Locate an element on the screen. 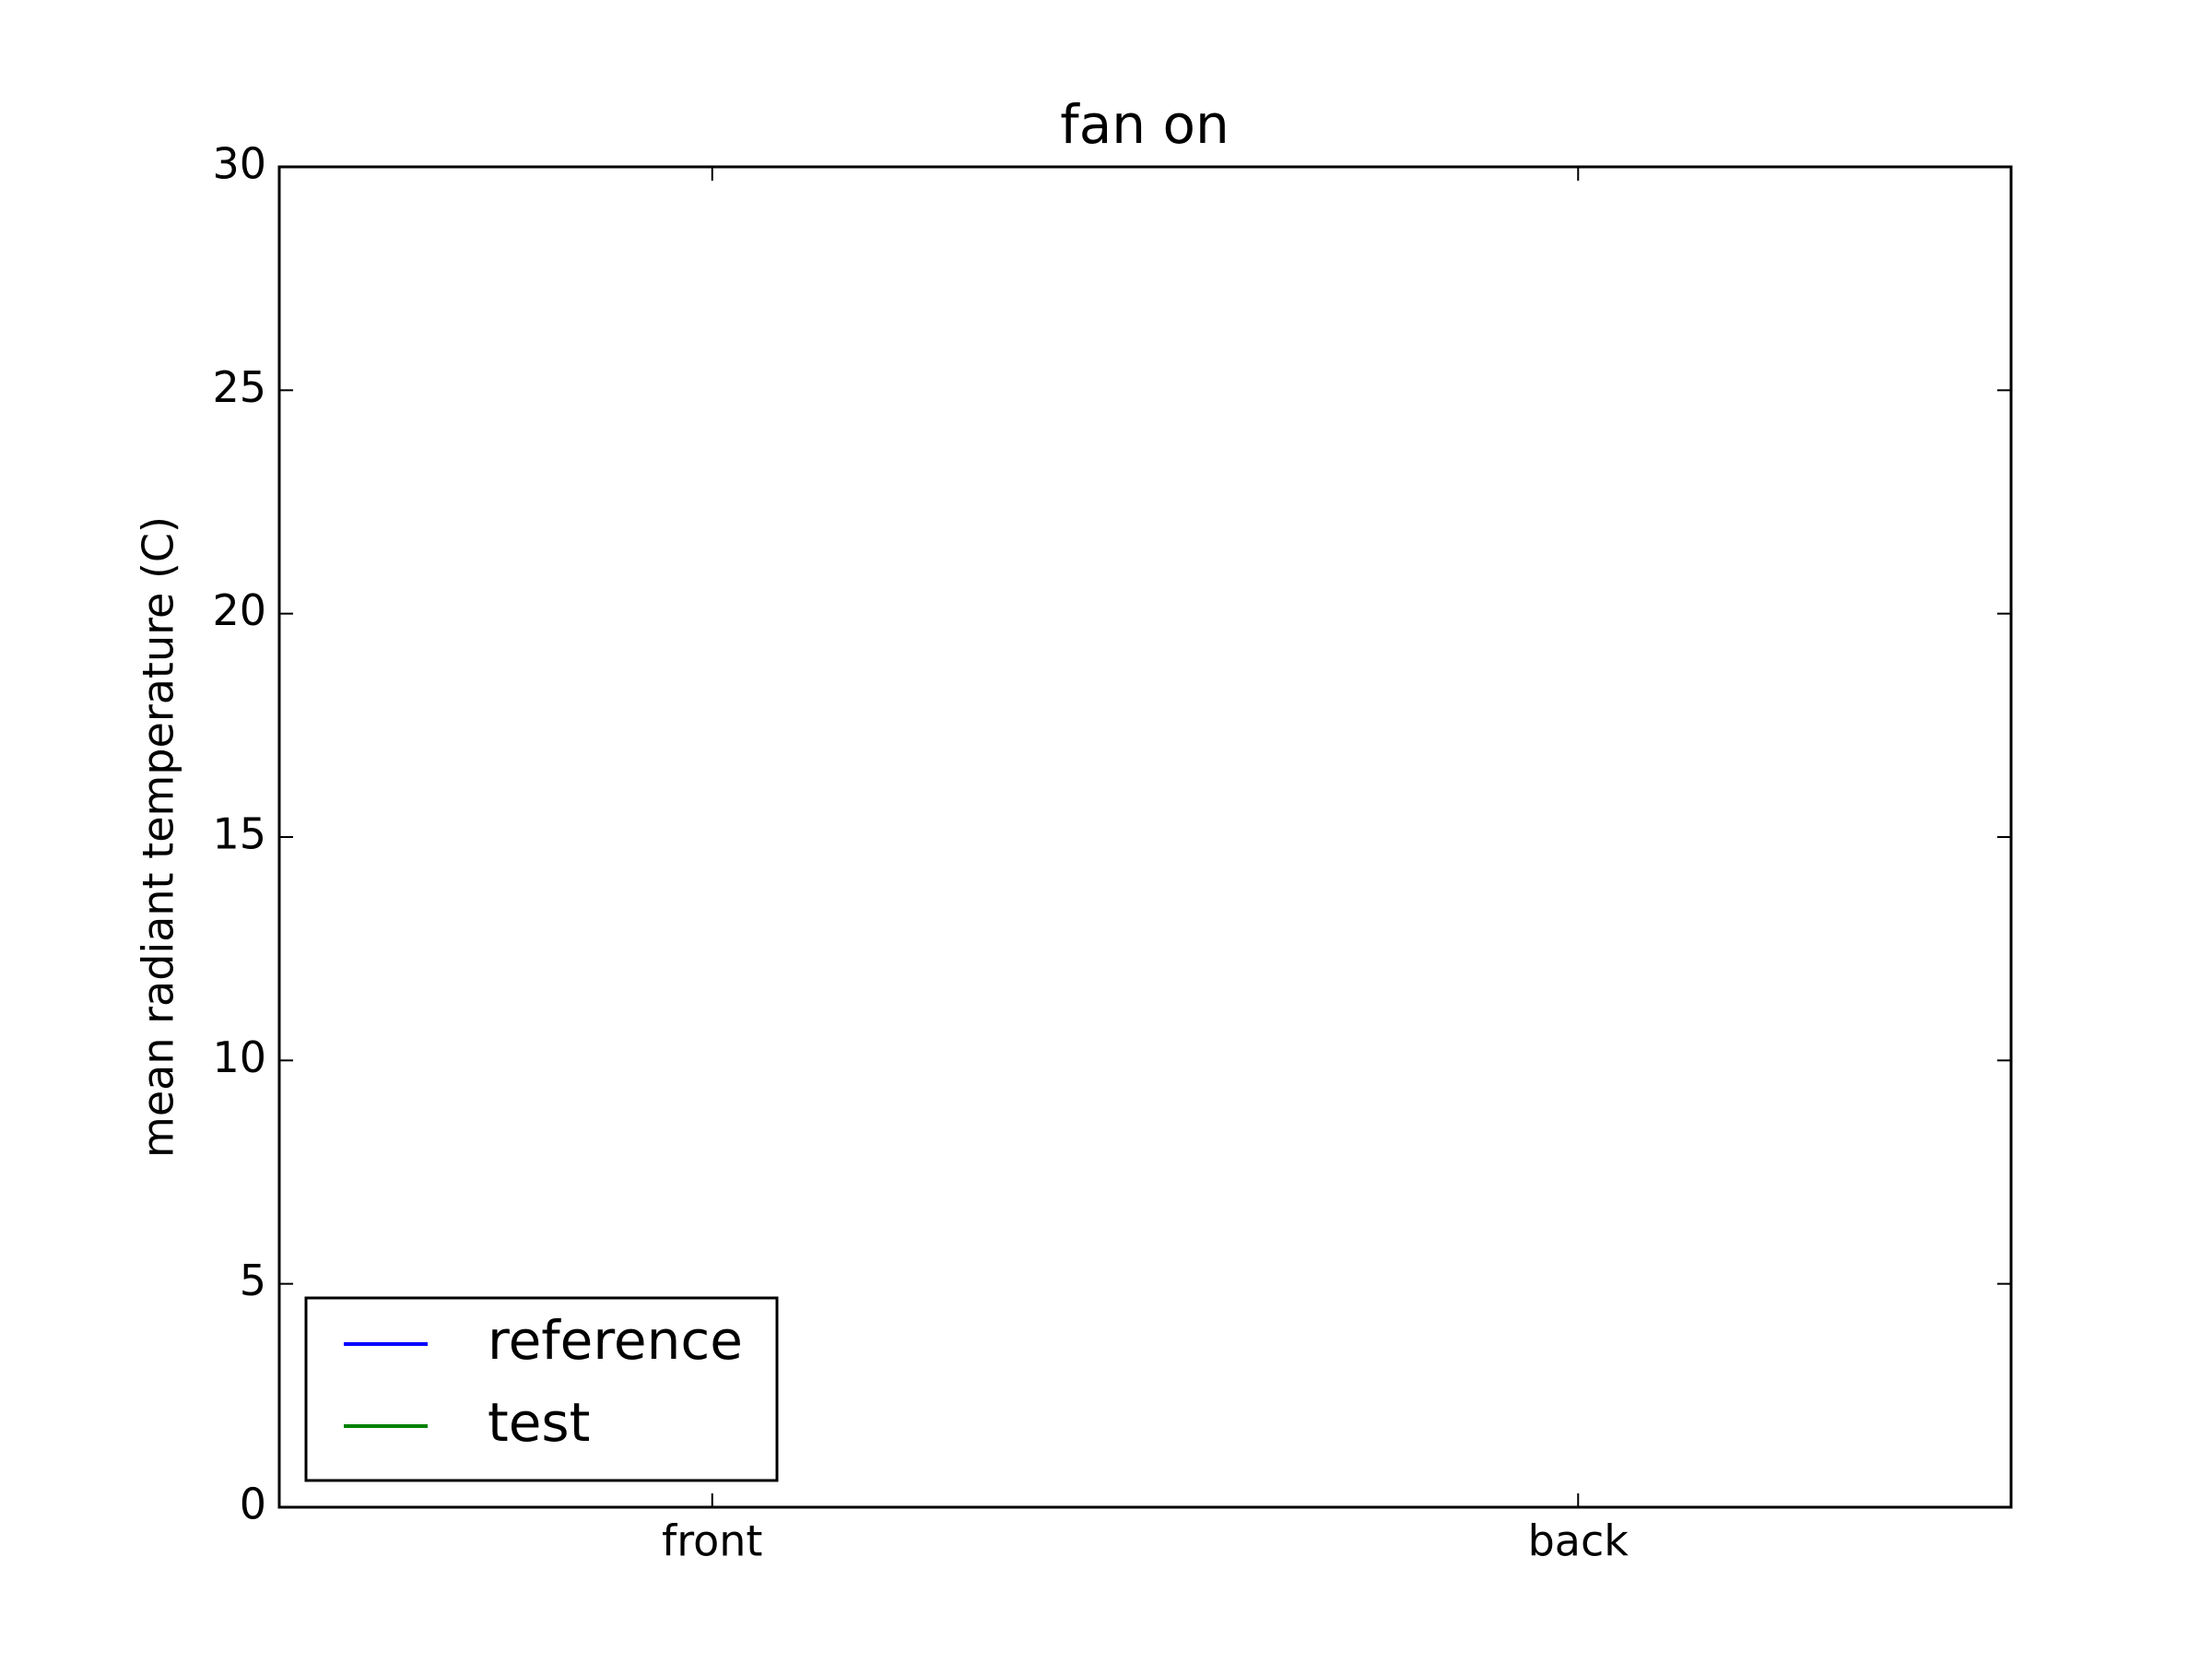 The width and height of the screenshot is (2212, 1663). y-tick-label: 15 is located at coordinates (239, 834).